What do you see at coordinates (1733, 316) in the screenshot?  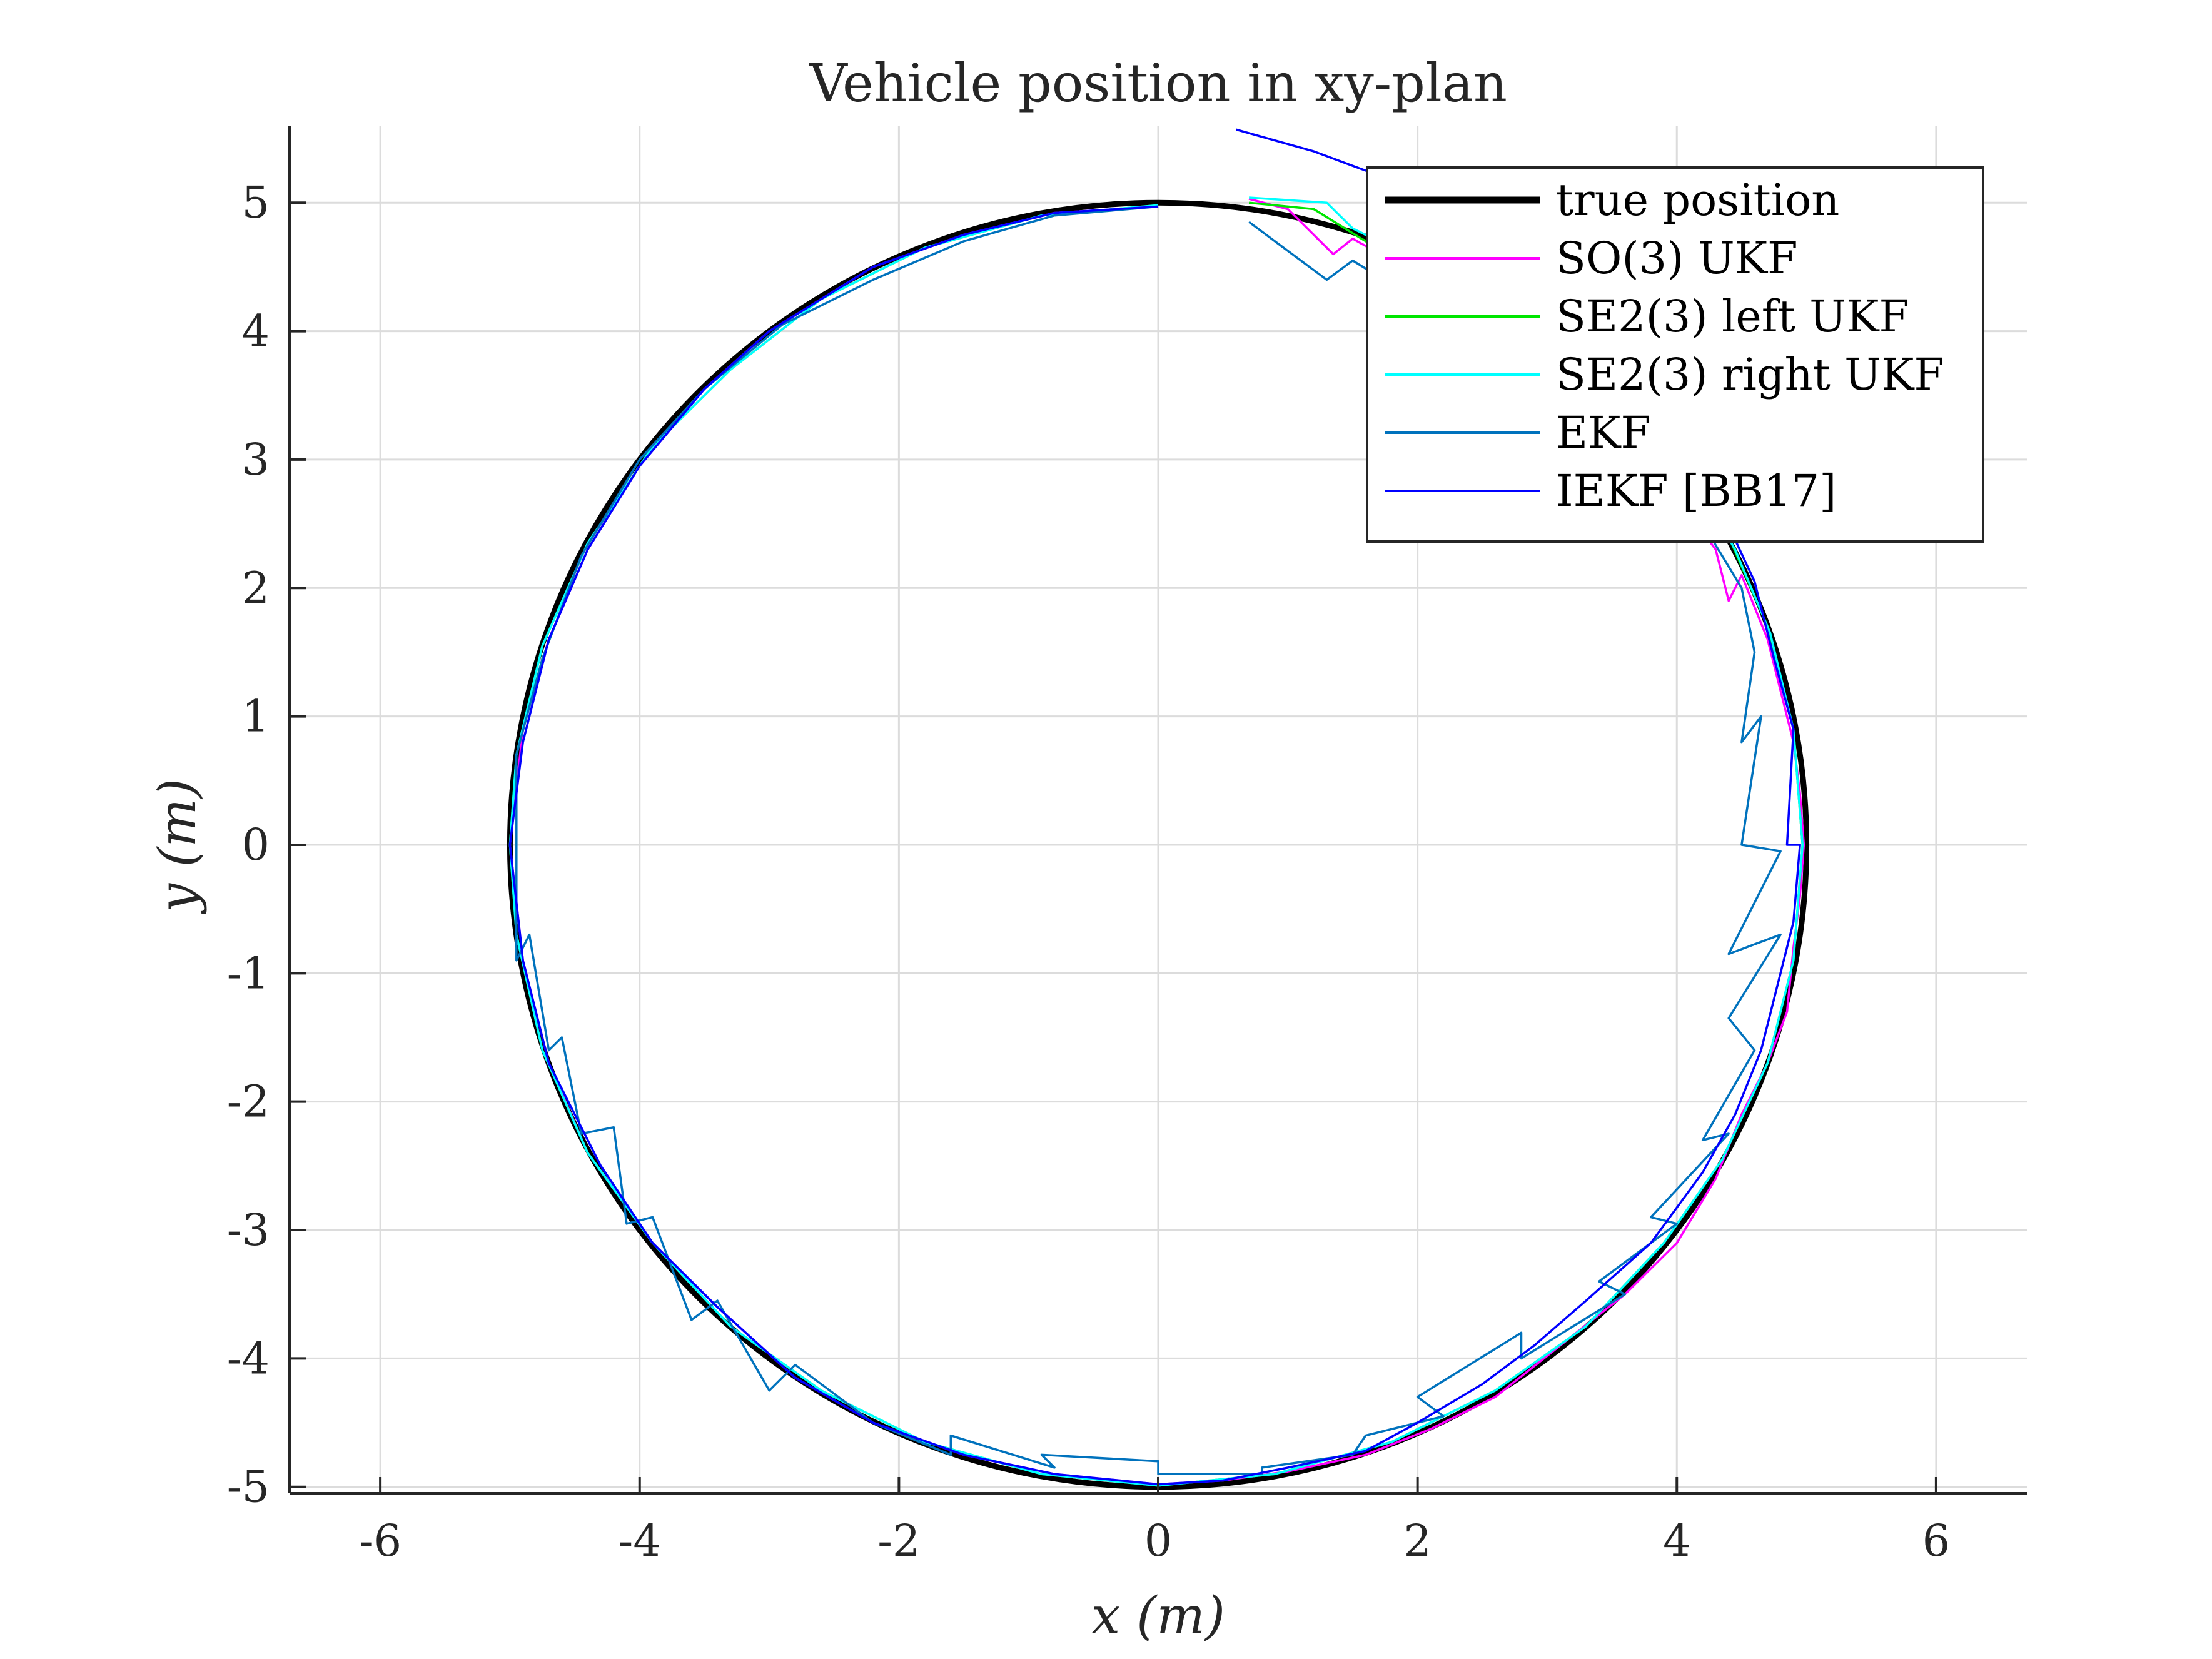 I see `legend-label: SE2(3) left UKF` at bounding box center [1733, 316].